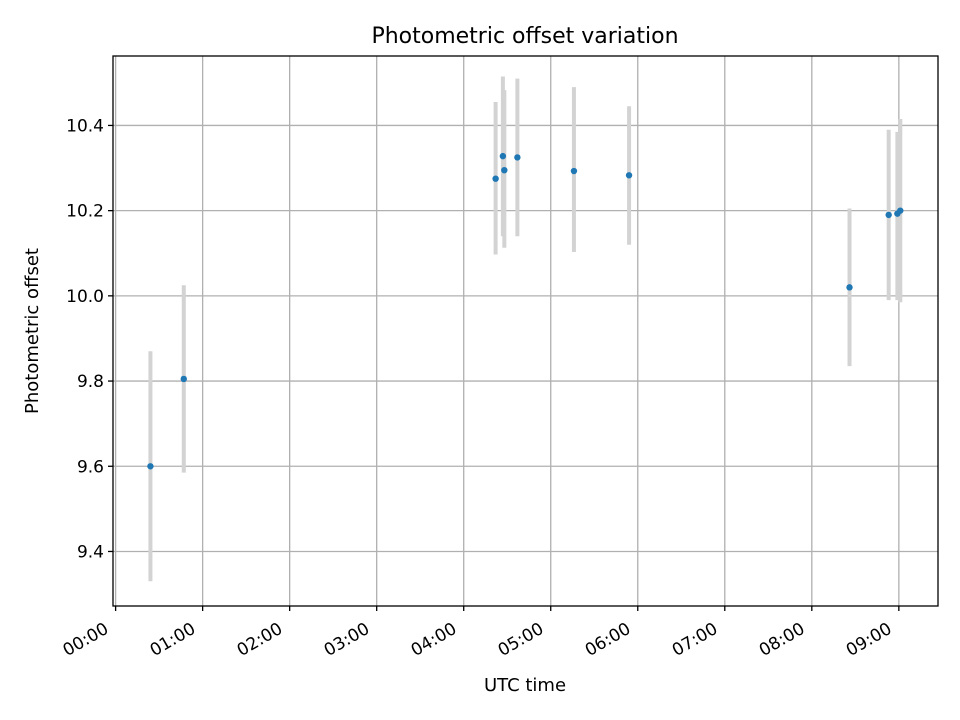 The height and width of the screenshot is (720, 960). What do you see at coordinates (90, 552) in the screenshot?
I see `y-tick-label: 9.4` at bounding box center [90, 552].